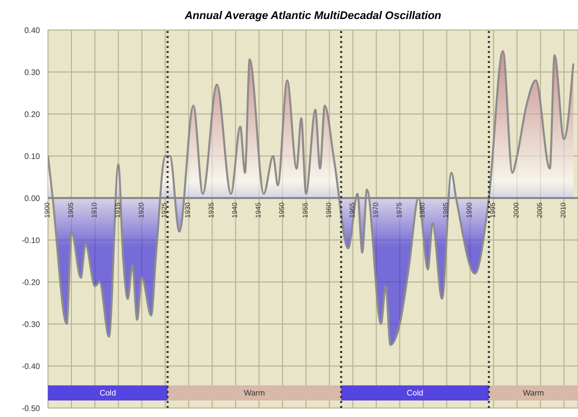  What do you see at coordinates (32, 198) in the screenshot?
I see `y-tick-label: 0.00` at bounding box center [32, 198].